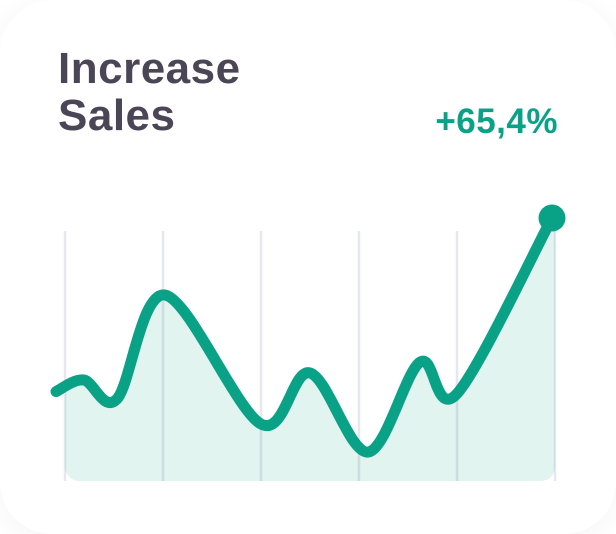 This screenshot has height=534, width=616. What do you see at coordinates (149, 68) in the screenshot?
I see `card-title-line1: Increase` at bounding box center [149, 68].